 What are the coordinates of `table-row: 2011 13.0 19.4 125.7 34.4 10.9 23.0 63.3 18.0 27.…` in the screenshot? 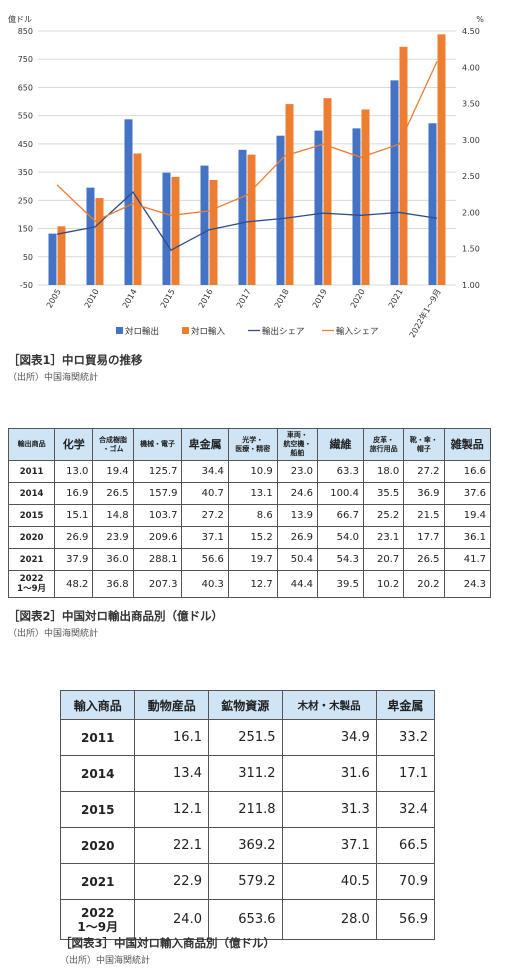 It's located at (249, 471).